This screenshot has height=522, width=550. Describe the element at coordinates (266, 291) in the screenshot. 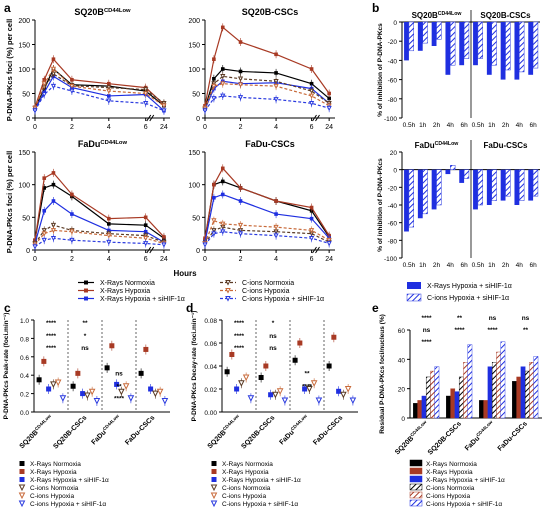

I see `legend-label: C-ions Hypoxia` at that location.